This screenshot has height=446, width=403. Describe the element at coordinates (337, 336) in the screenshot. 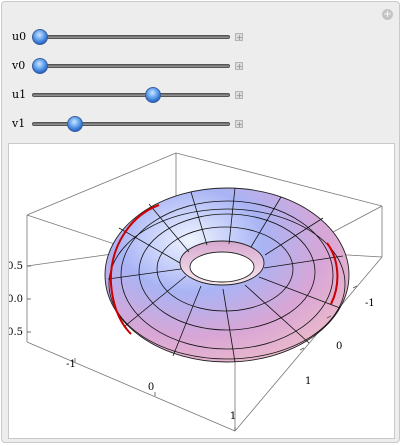

I see `y-axis: -1 0 1` at that location.